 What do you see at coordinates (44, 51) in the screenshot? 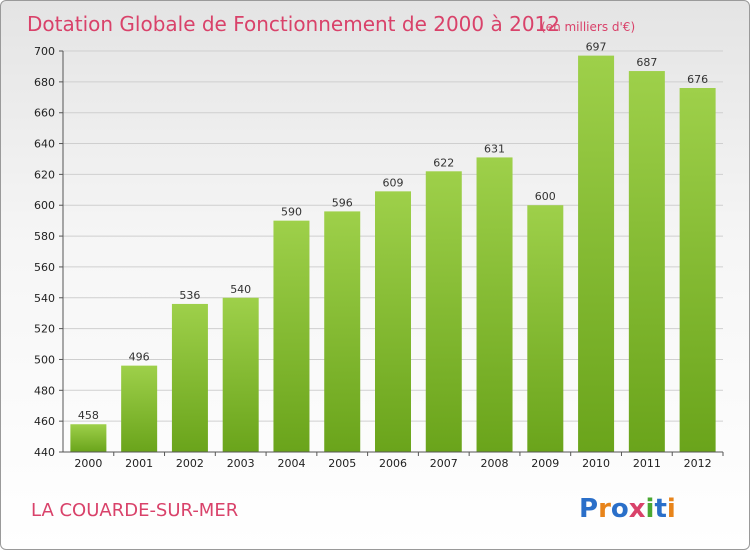
I see `y-tick-label: 700` at bounding box center [44, 51].